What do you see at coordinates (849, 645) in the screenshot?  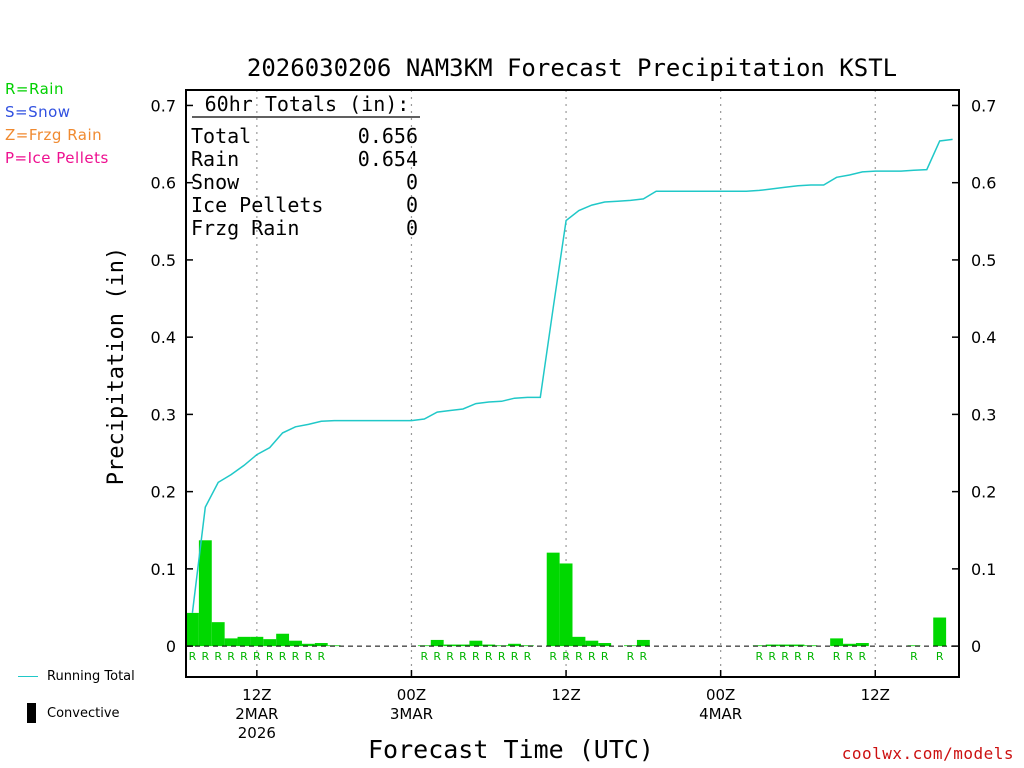 I see `precip-bar-h58` at bounding box center [849, 645].